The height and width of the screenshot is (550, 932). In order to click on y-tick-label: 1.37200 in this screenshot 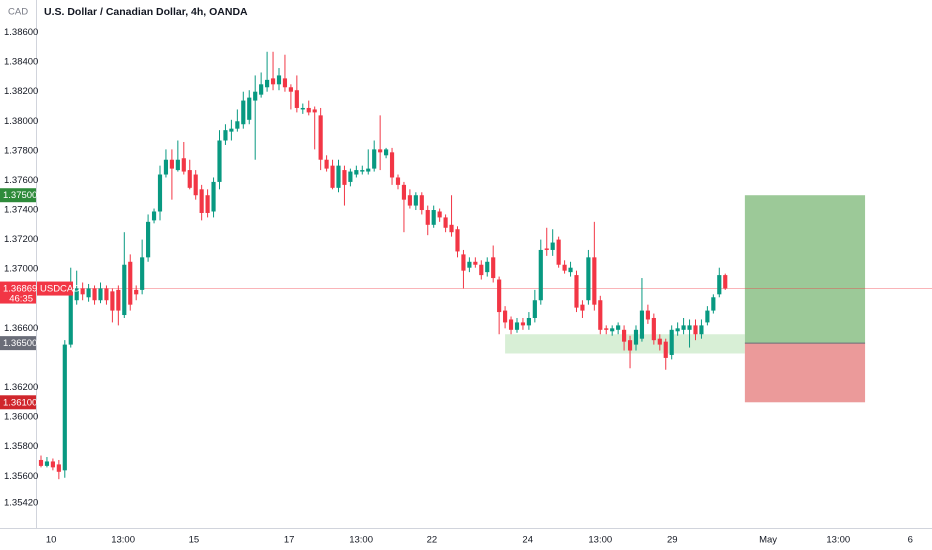, I will do `click(21, 239)`.